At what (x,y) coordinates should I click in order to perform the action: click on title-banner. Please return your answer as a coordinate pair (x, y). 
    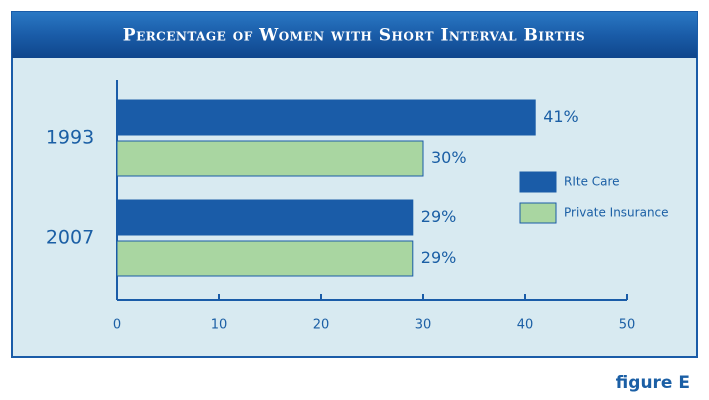
    Looking at the image, I should click on (354, 35).